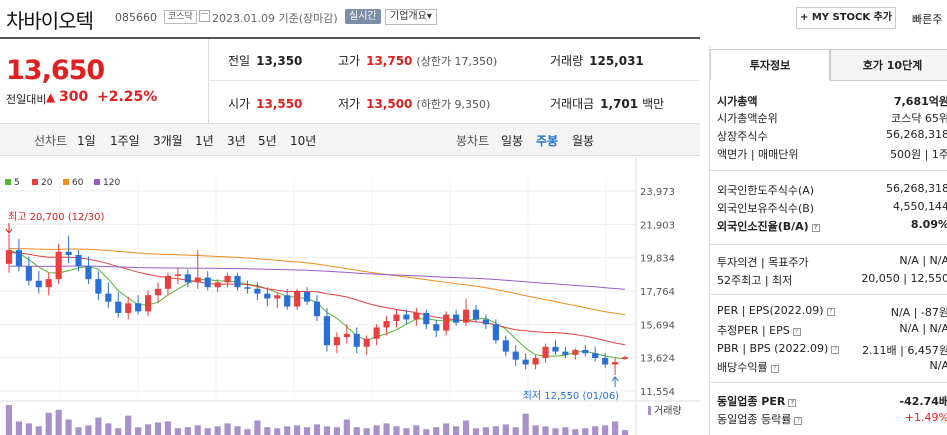  Describe the element at coordinates (888, 65) in the screenshot. I see `tab-orderbook-10: 호가 10단계` at that location.